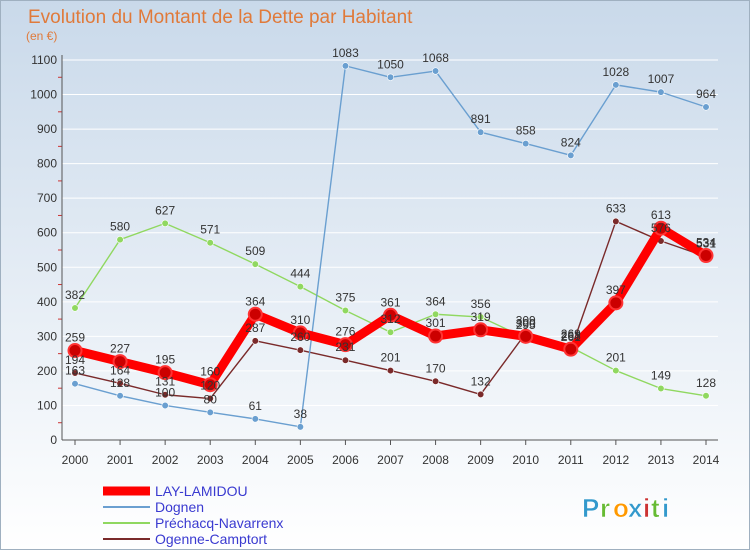  I want to click on logo-letter: i, so click(646, 508).